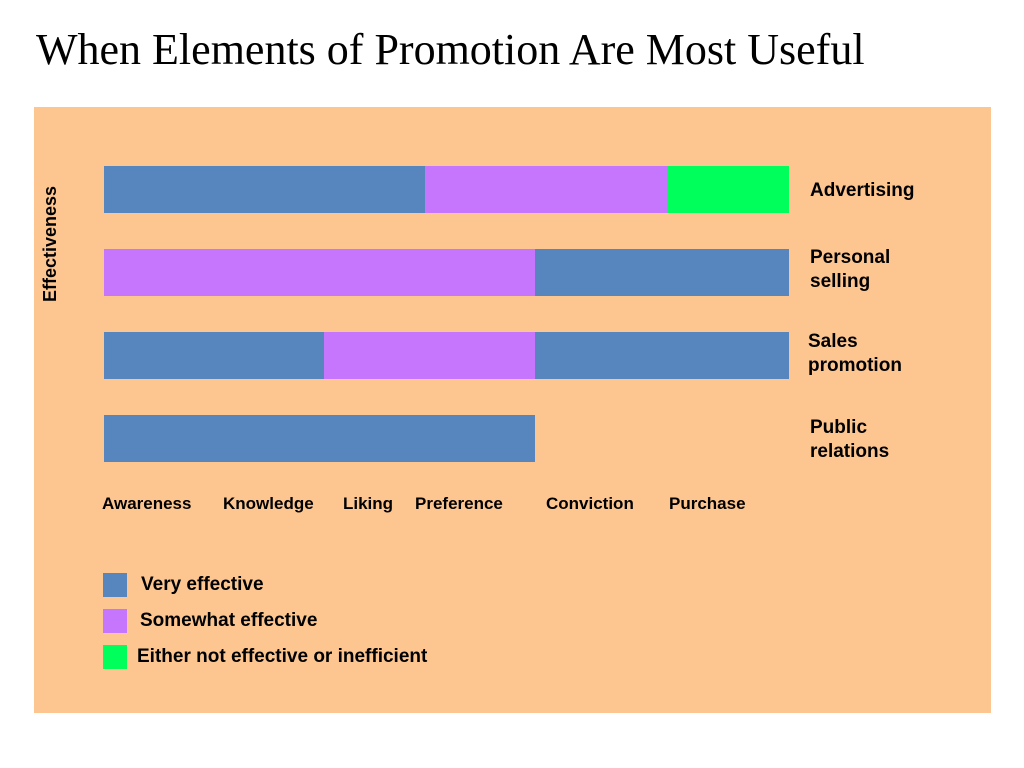 This screenshot has width=1024, height=768. Describe the element at coordinates (115, 585) in the screenshot. I see `legend-swatch-very-effective` at that location.